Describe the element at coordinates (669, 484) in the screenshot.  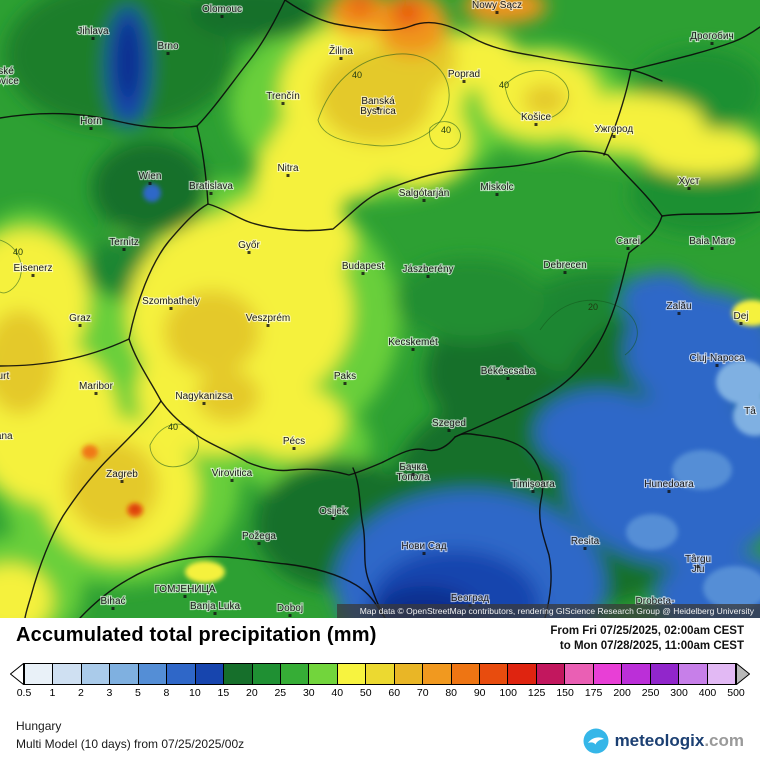
I see `city-label: Hunedoara` at that location.